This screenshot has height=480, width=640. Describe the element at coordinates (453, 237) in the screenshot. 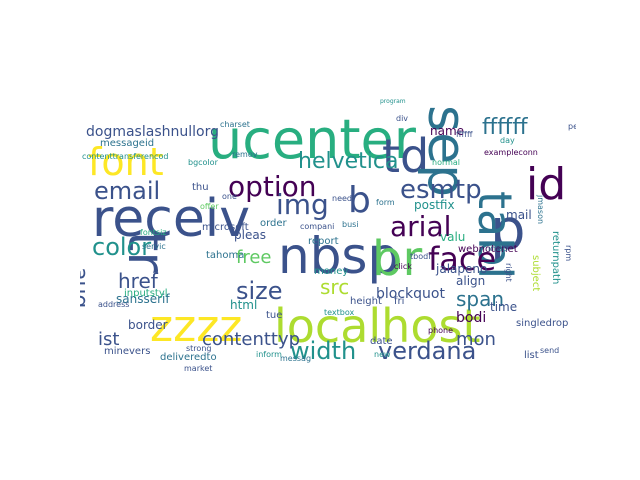

I see `word-valu: valu` at that location.